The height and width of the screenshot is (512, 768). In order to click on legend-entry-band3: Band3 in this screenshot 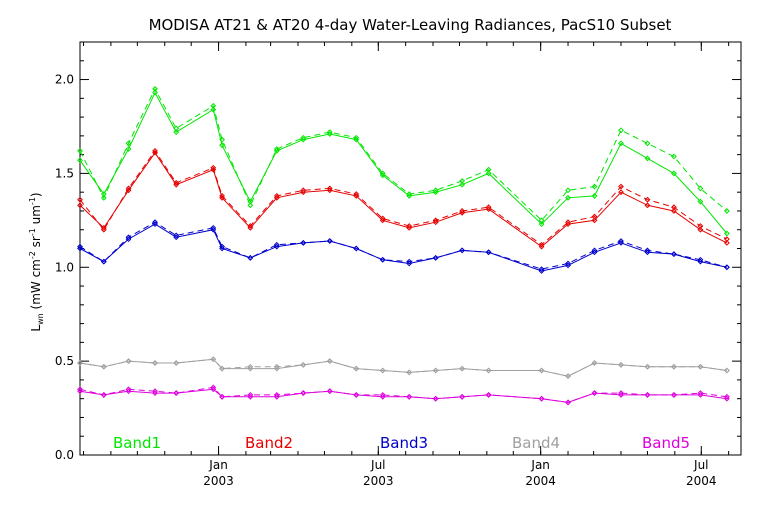, I will do `click(404, 443)`.